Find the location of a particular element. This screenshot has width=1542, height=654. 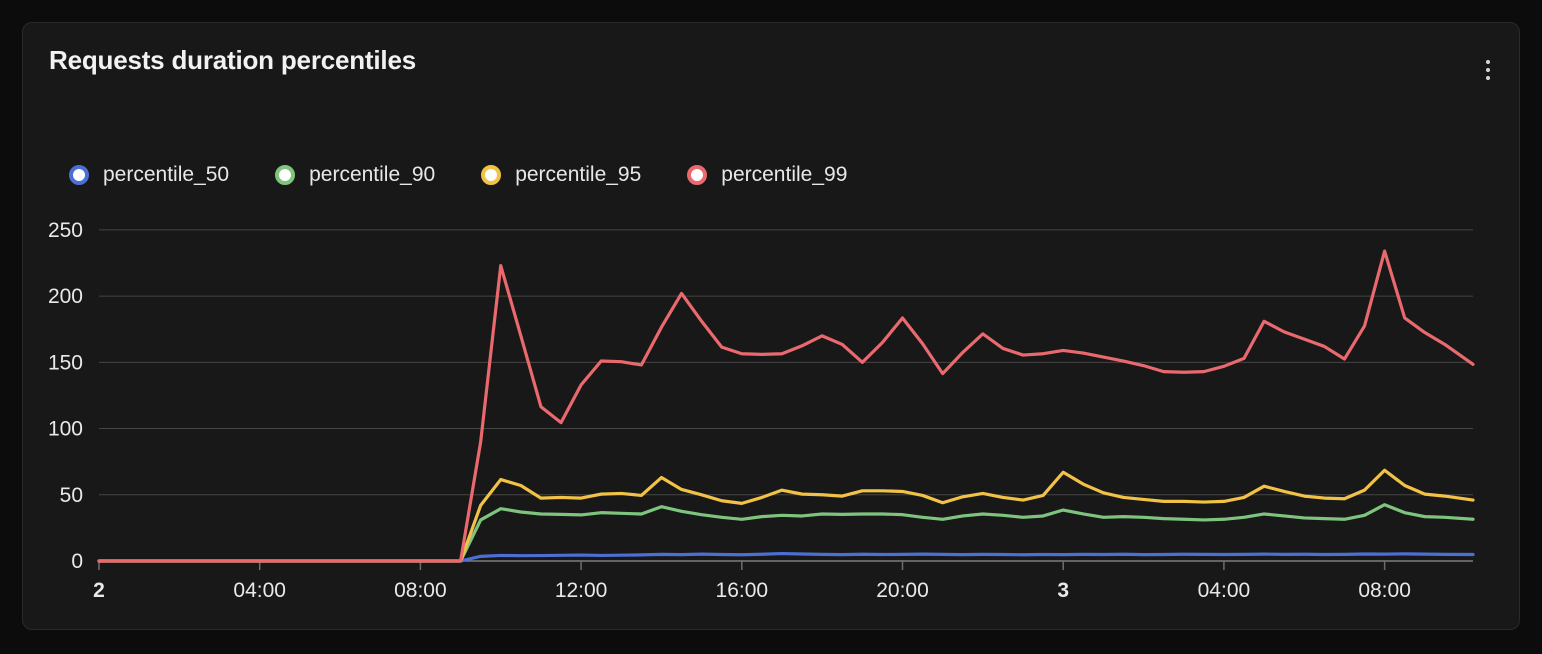

legend-item-label: percentile_90 is located at coordinates (372, 174).